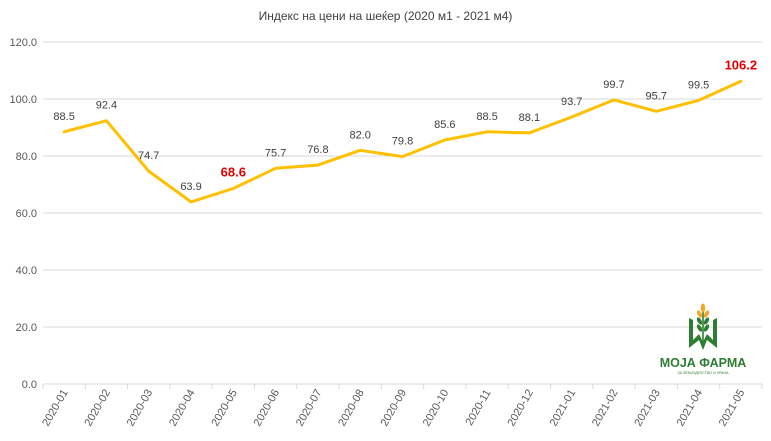 The image size is (771, 441). What do you see at coordinates (23, 100) in the screenshot?
I see `y-tick-label: 100.0` at bounding box center [23, 100].